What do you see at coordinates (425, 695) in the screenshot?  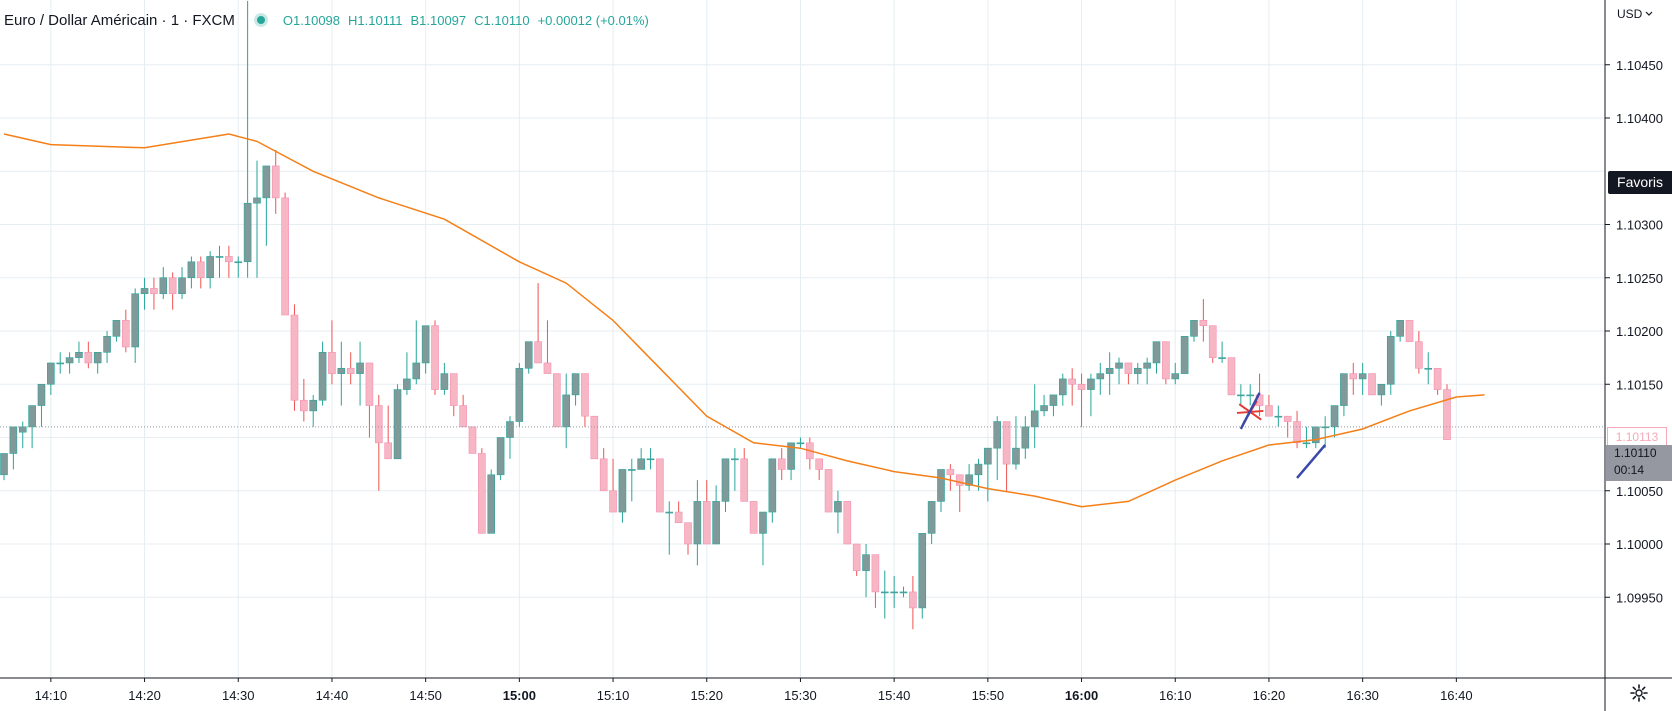 I see `time-tick-label: 14:50` at bounding box center [425, 695].